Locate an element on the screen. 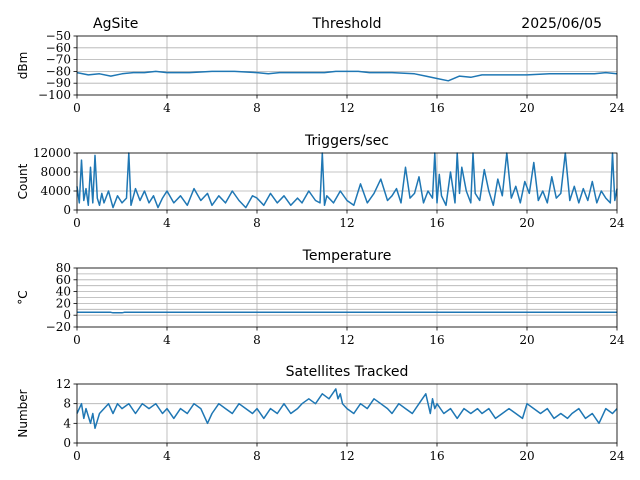 This screenshot has height=480, width=640. y-tick-label: −70 is located at coordinates (58, 60).